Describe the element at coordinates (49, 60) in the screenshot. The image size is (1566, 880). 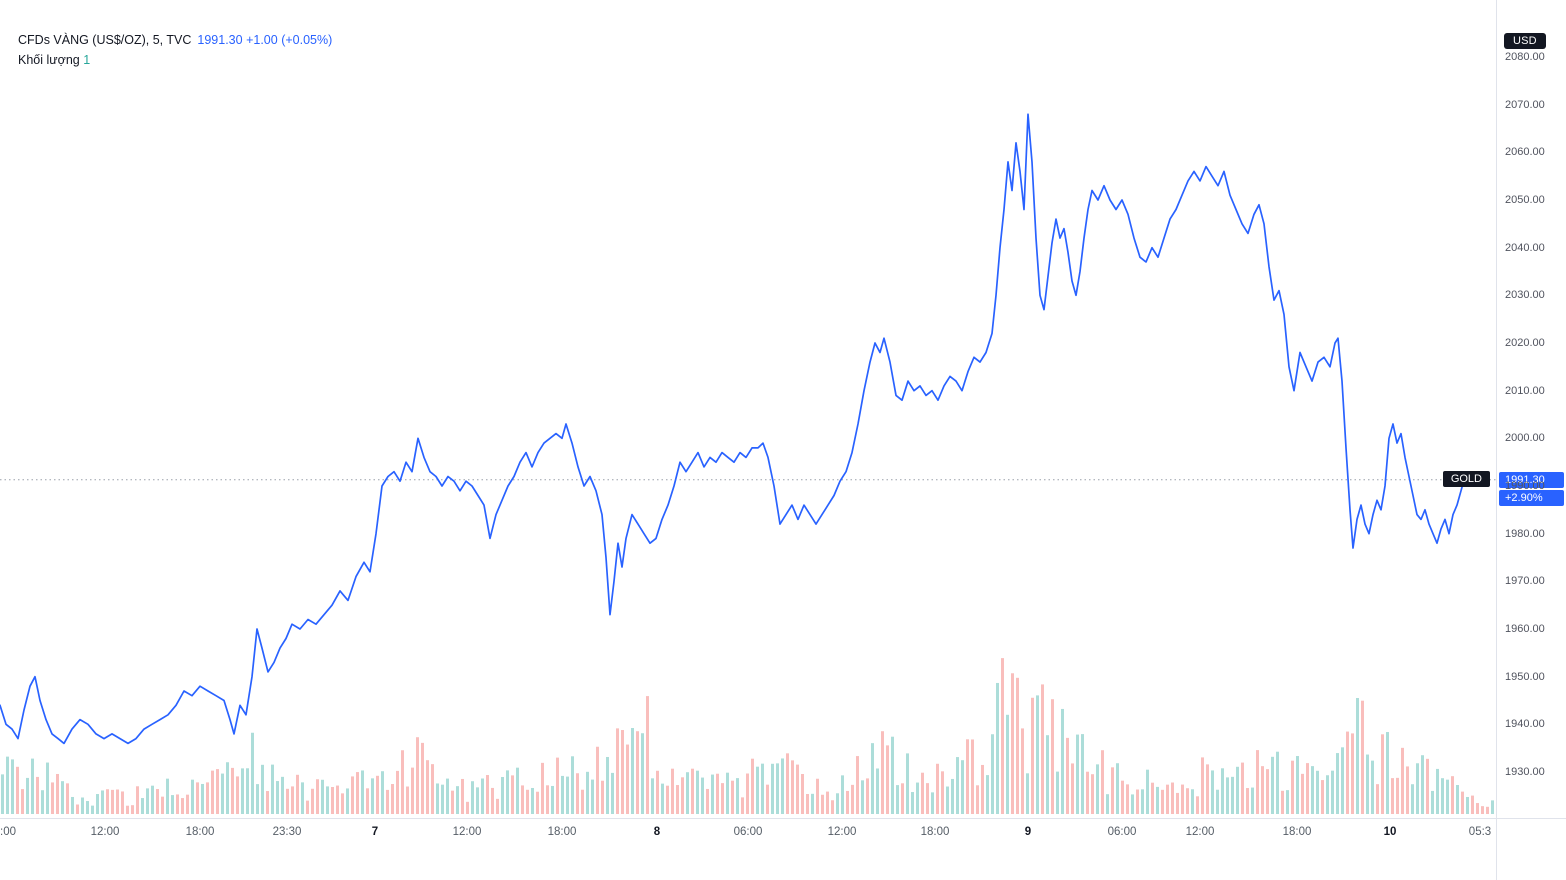
I see `volume-label: Khối lượng` at that location.